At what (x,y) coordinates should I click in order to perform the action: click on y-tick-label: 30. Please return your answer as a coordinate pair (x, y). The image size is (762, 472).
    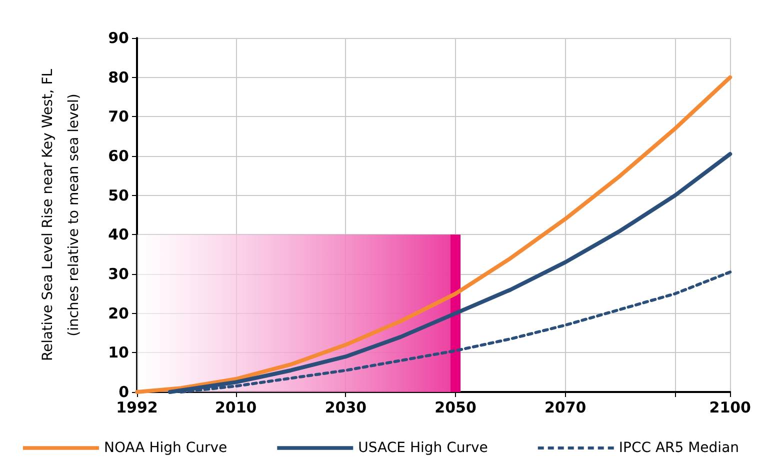
    Looking at the image, I should click on (118, 274).